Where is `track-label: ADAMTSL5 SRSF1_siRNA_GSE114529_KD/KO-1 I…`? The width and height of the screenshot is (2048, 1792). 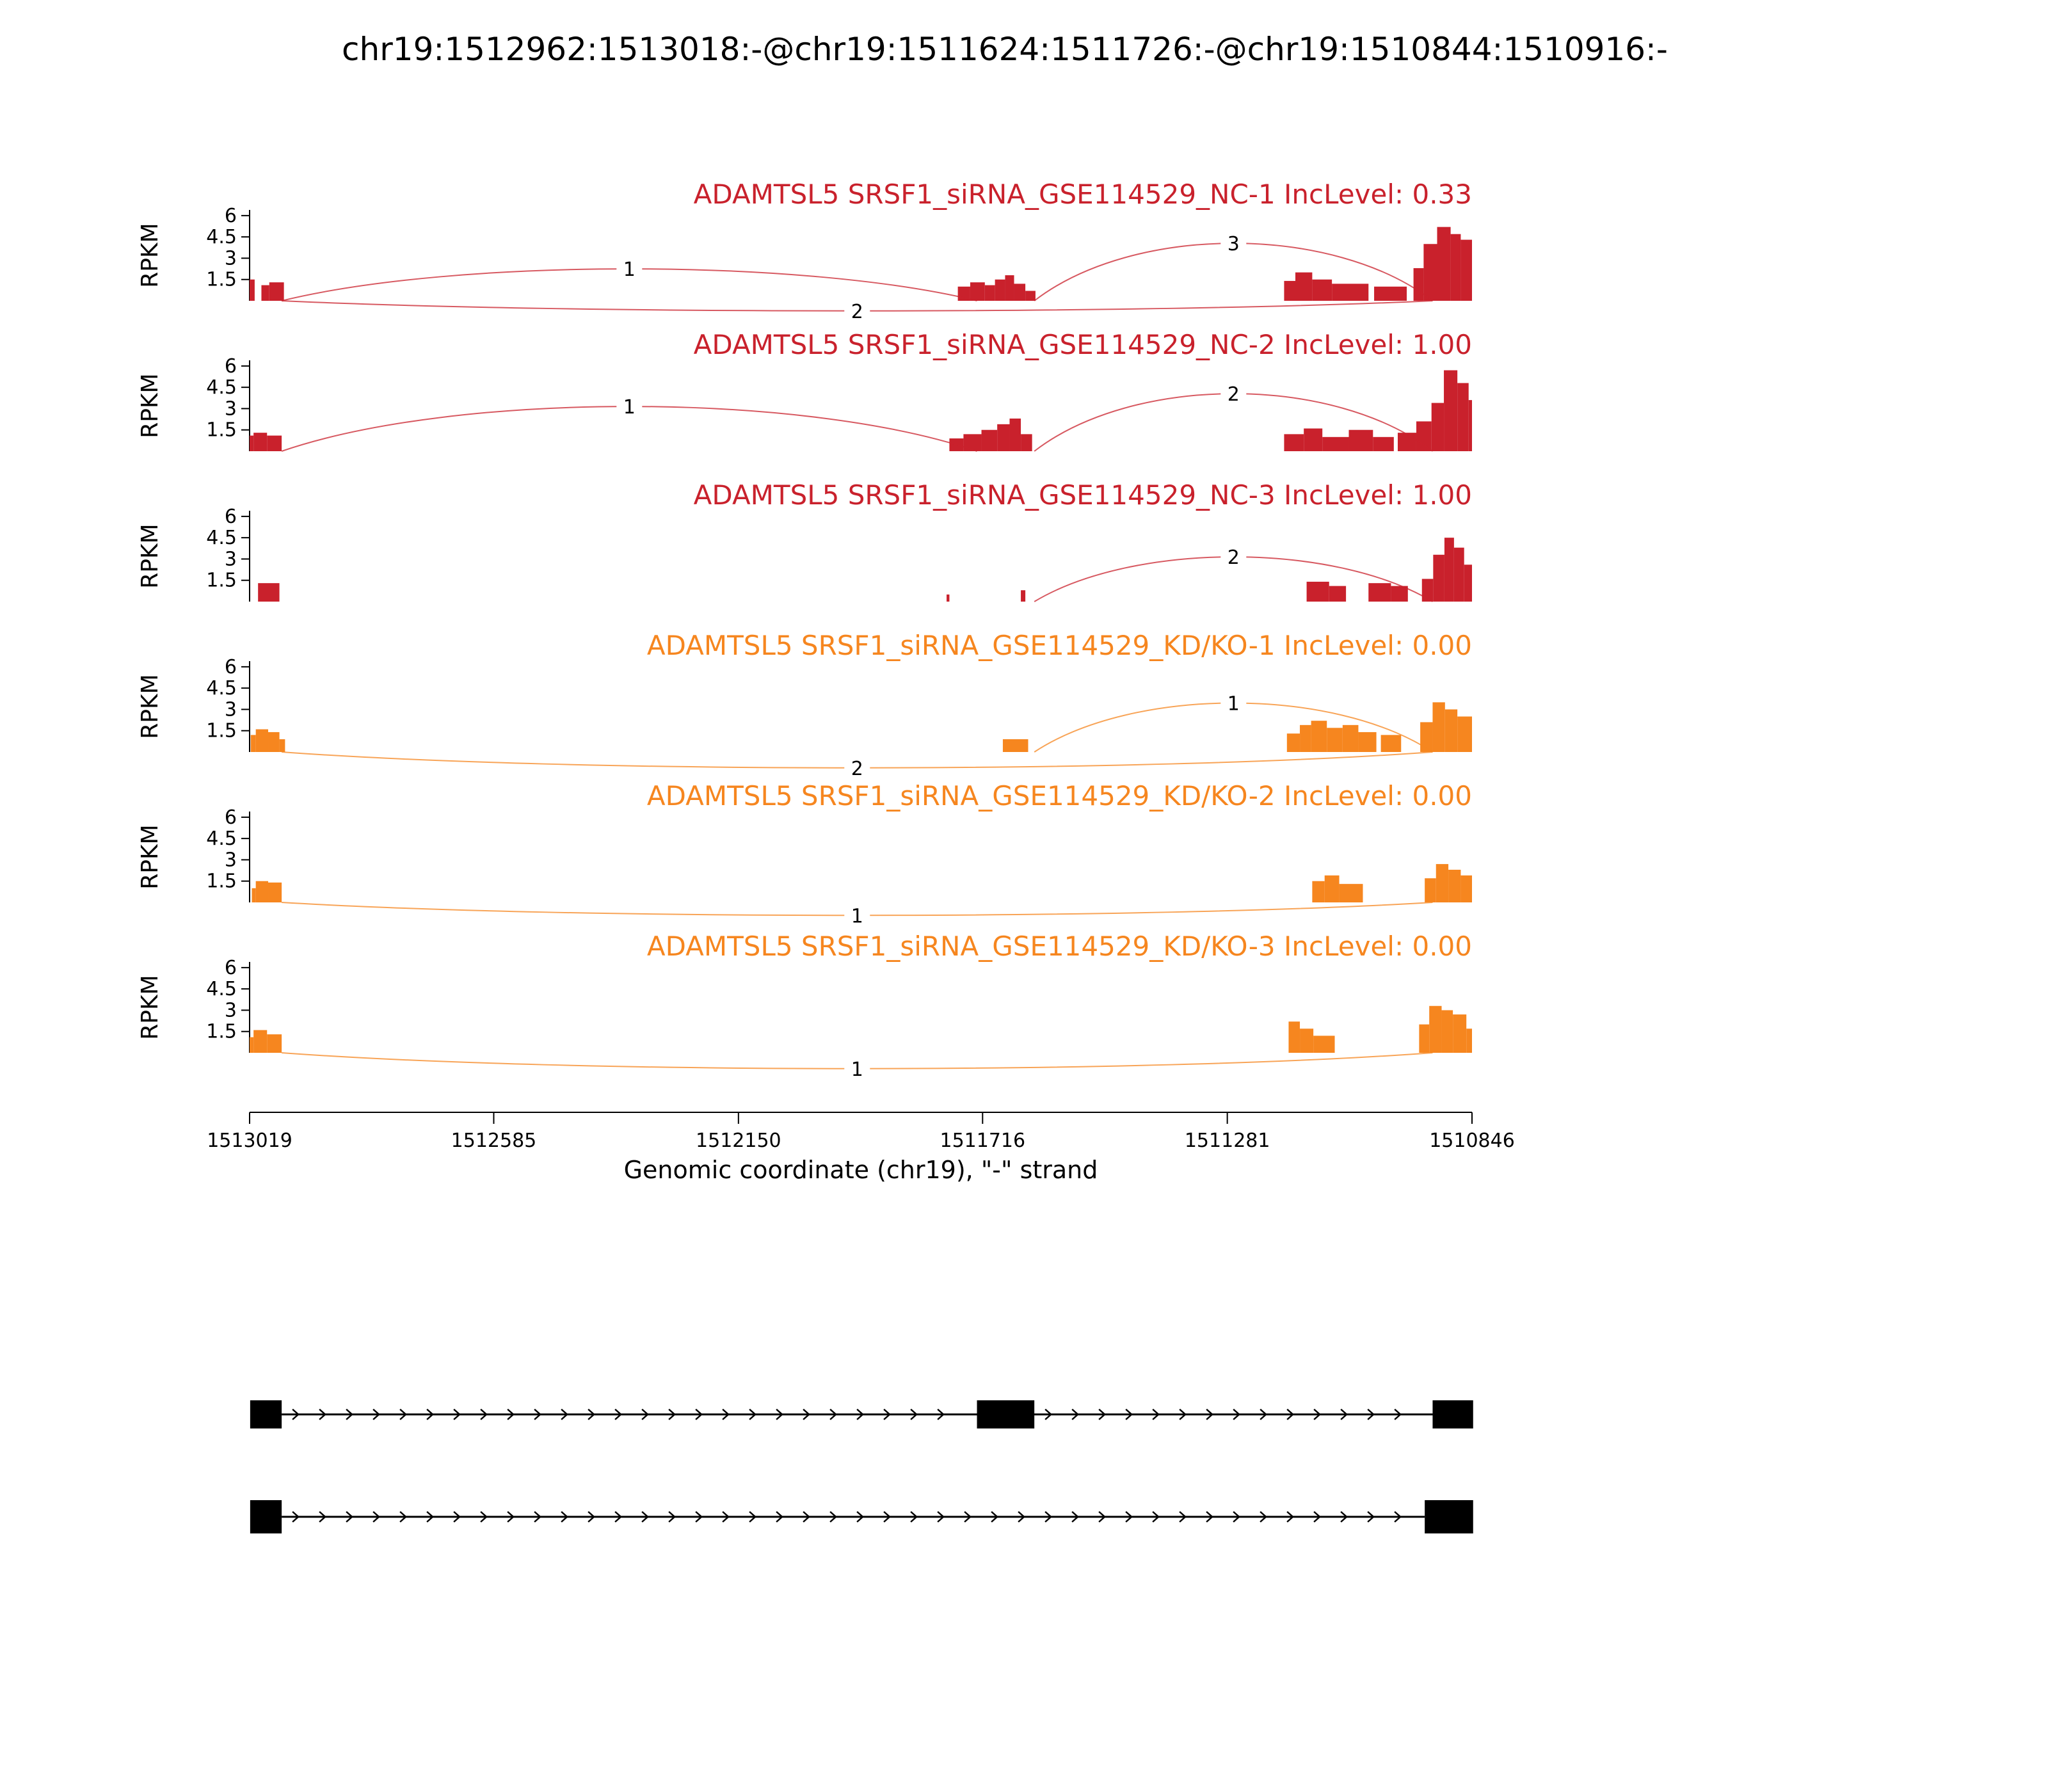
track-label: ADAMTSL5 SRSF1_siRNA_GSE114529_KD/KO-1 I… is located at coordinates (1059, 645).